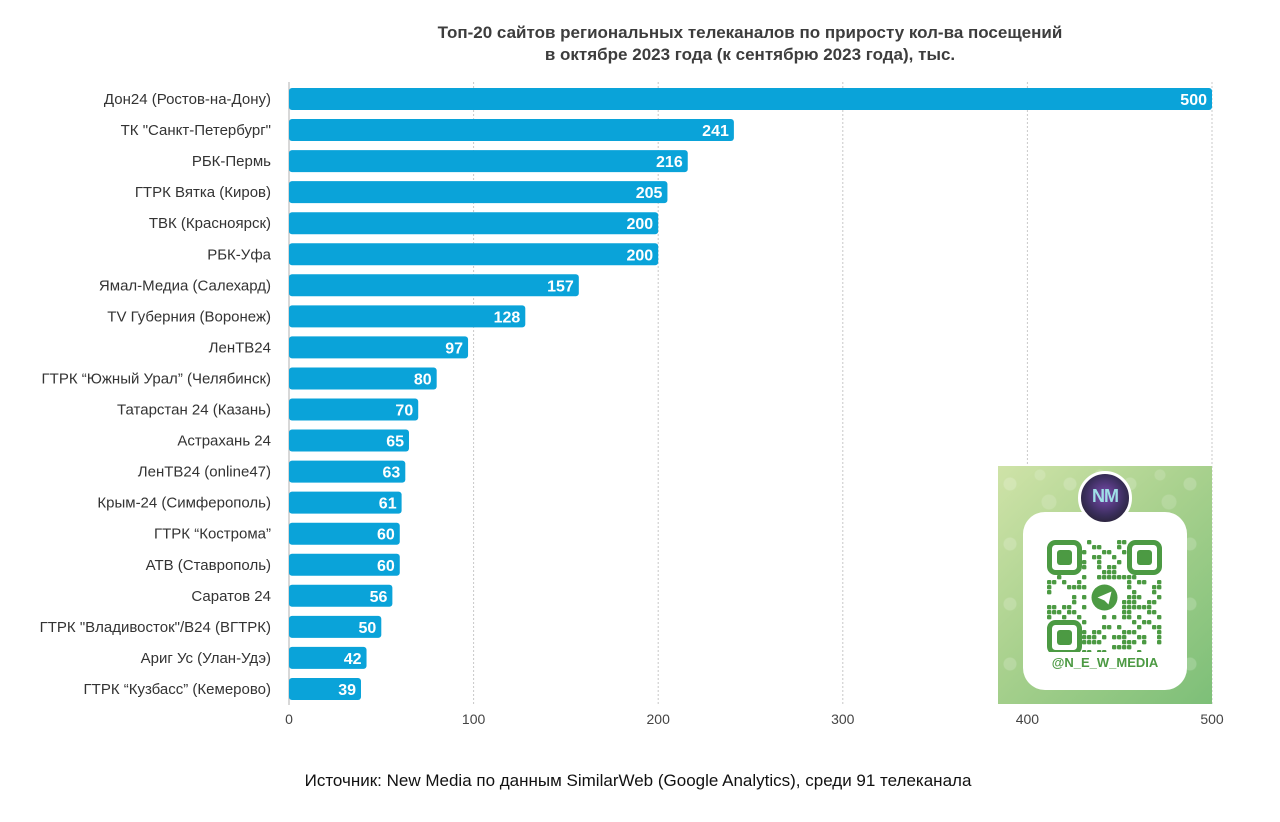  What do you see at coordinates (224, 441) in the screenshot?
I see `category-label: Астрахань 24` at bounding box center [224, 441].